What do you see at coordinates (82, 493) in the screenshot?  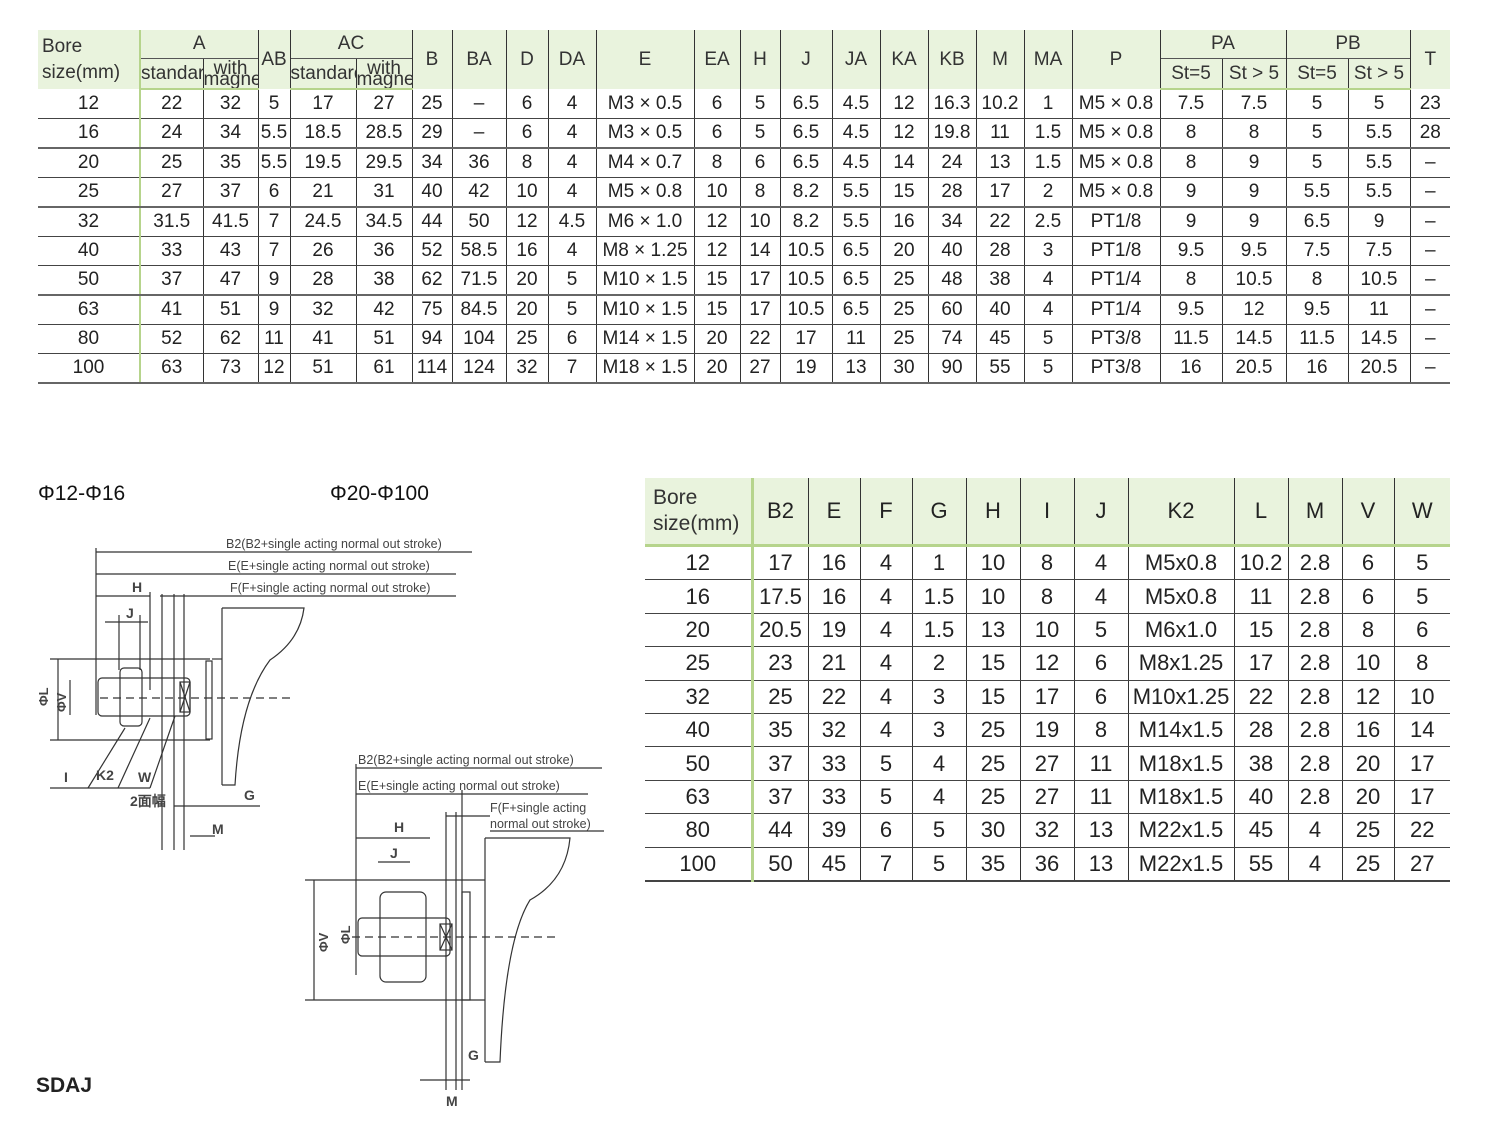 I see `diagram-caption-small-bore: Φ12-Φ16` at bounding box center [82, 493].